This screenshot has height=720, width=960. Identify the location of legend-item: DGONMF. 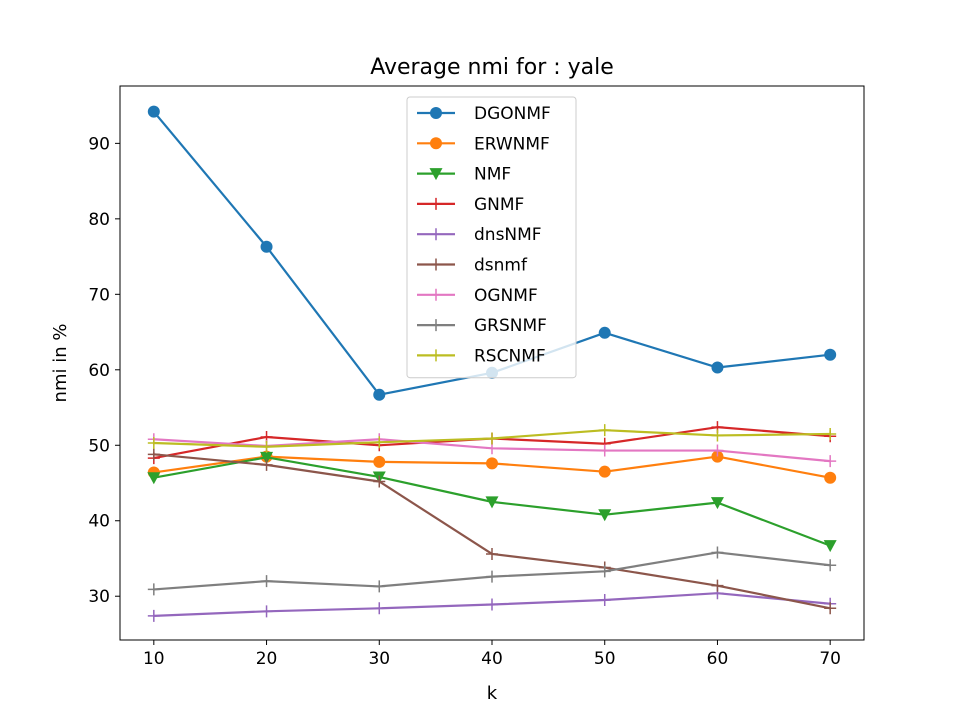
(484, 114).